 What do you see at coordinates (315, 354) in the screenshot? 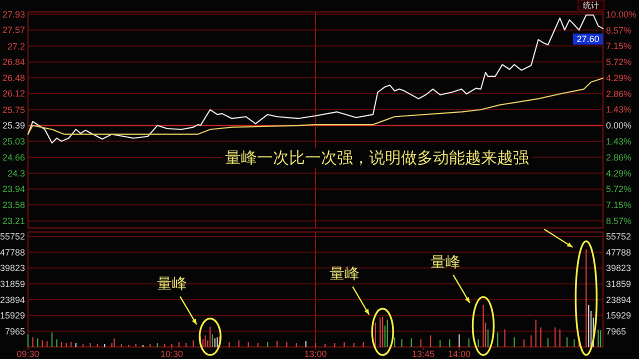
I see `x-tick-label: 13:00` at bounding box center [315, 354].